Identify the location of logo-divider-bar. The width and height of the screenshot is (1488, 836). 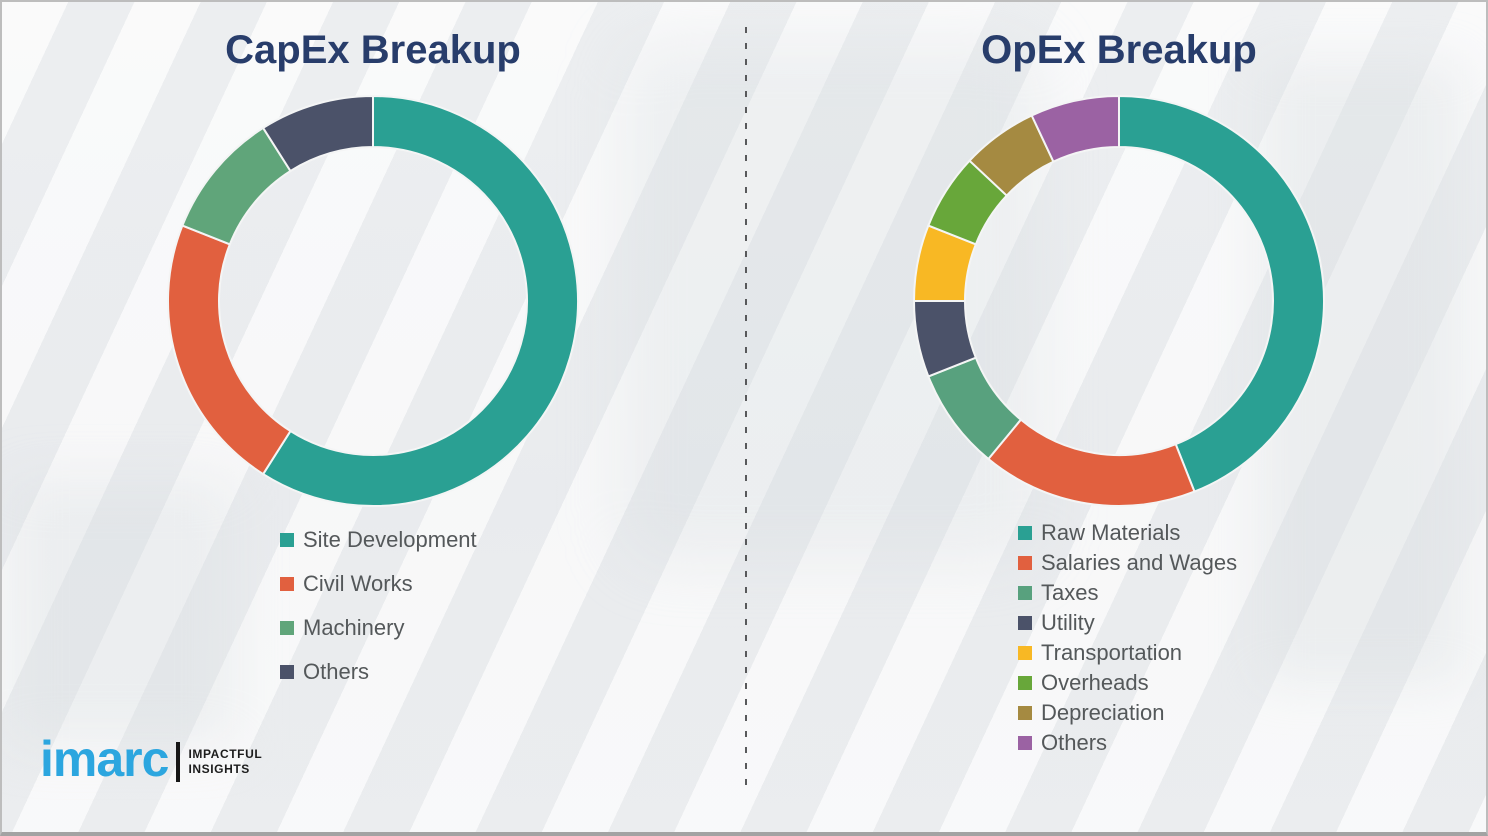
(178, 762).